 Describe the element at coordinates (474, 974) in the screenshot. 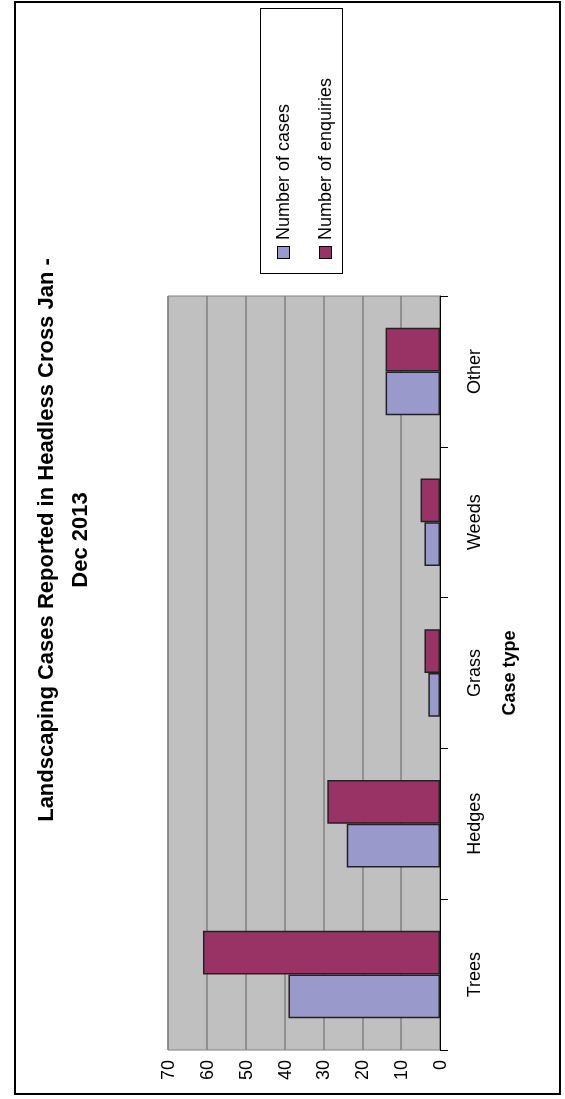

I see `y-tick-label: Trees` at that location.